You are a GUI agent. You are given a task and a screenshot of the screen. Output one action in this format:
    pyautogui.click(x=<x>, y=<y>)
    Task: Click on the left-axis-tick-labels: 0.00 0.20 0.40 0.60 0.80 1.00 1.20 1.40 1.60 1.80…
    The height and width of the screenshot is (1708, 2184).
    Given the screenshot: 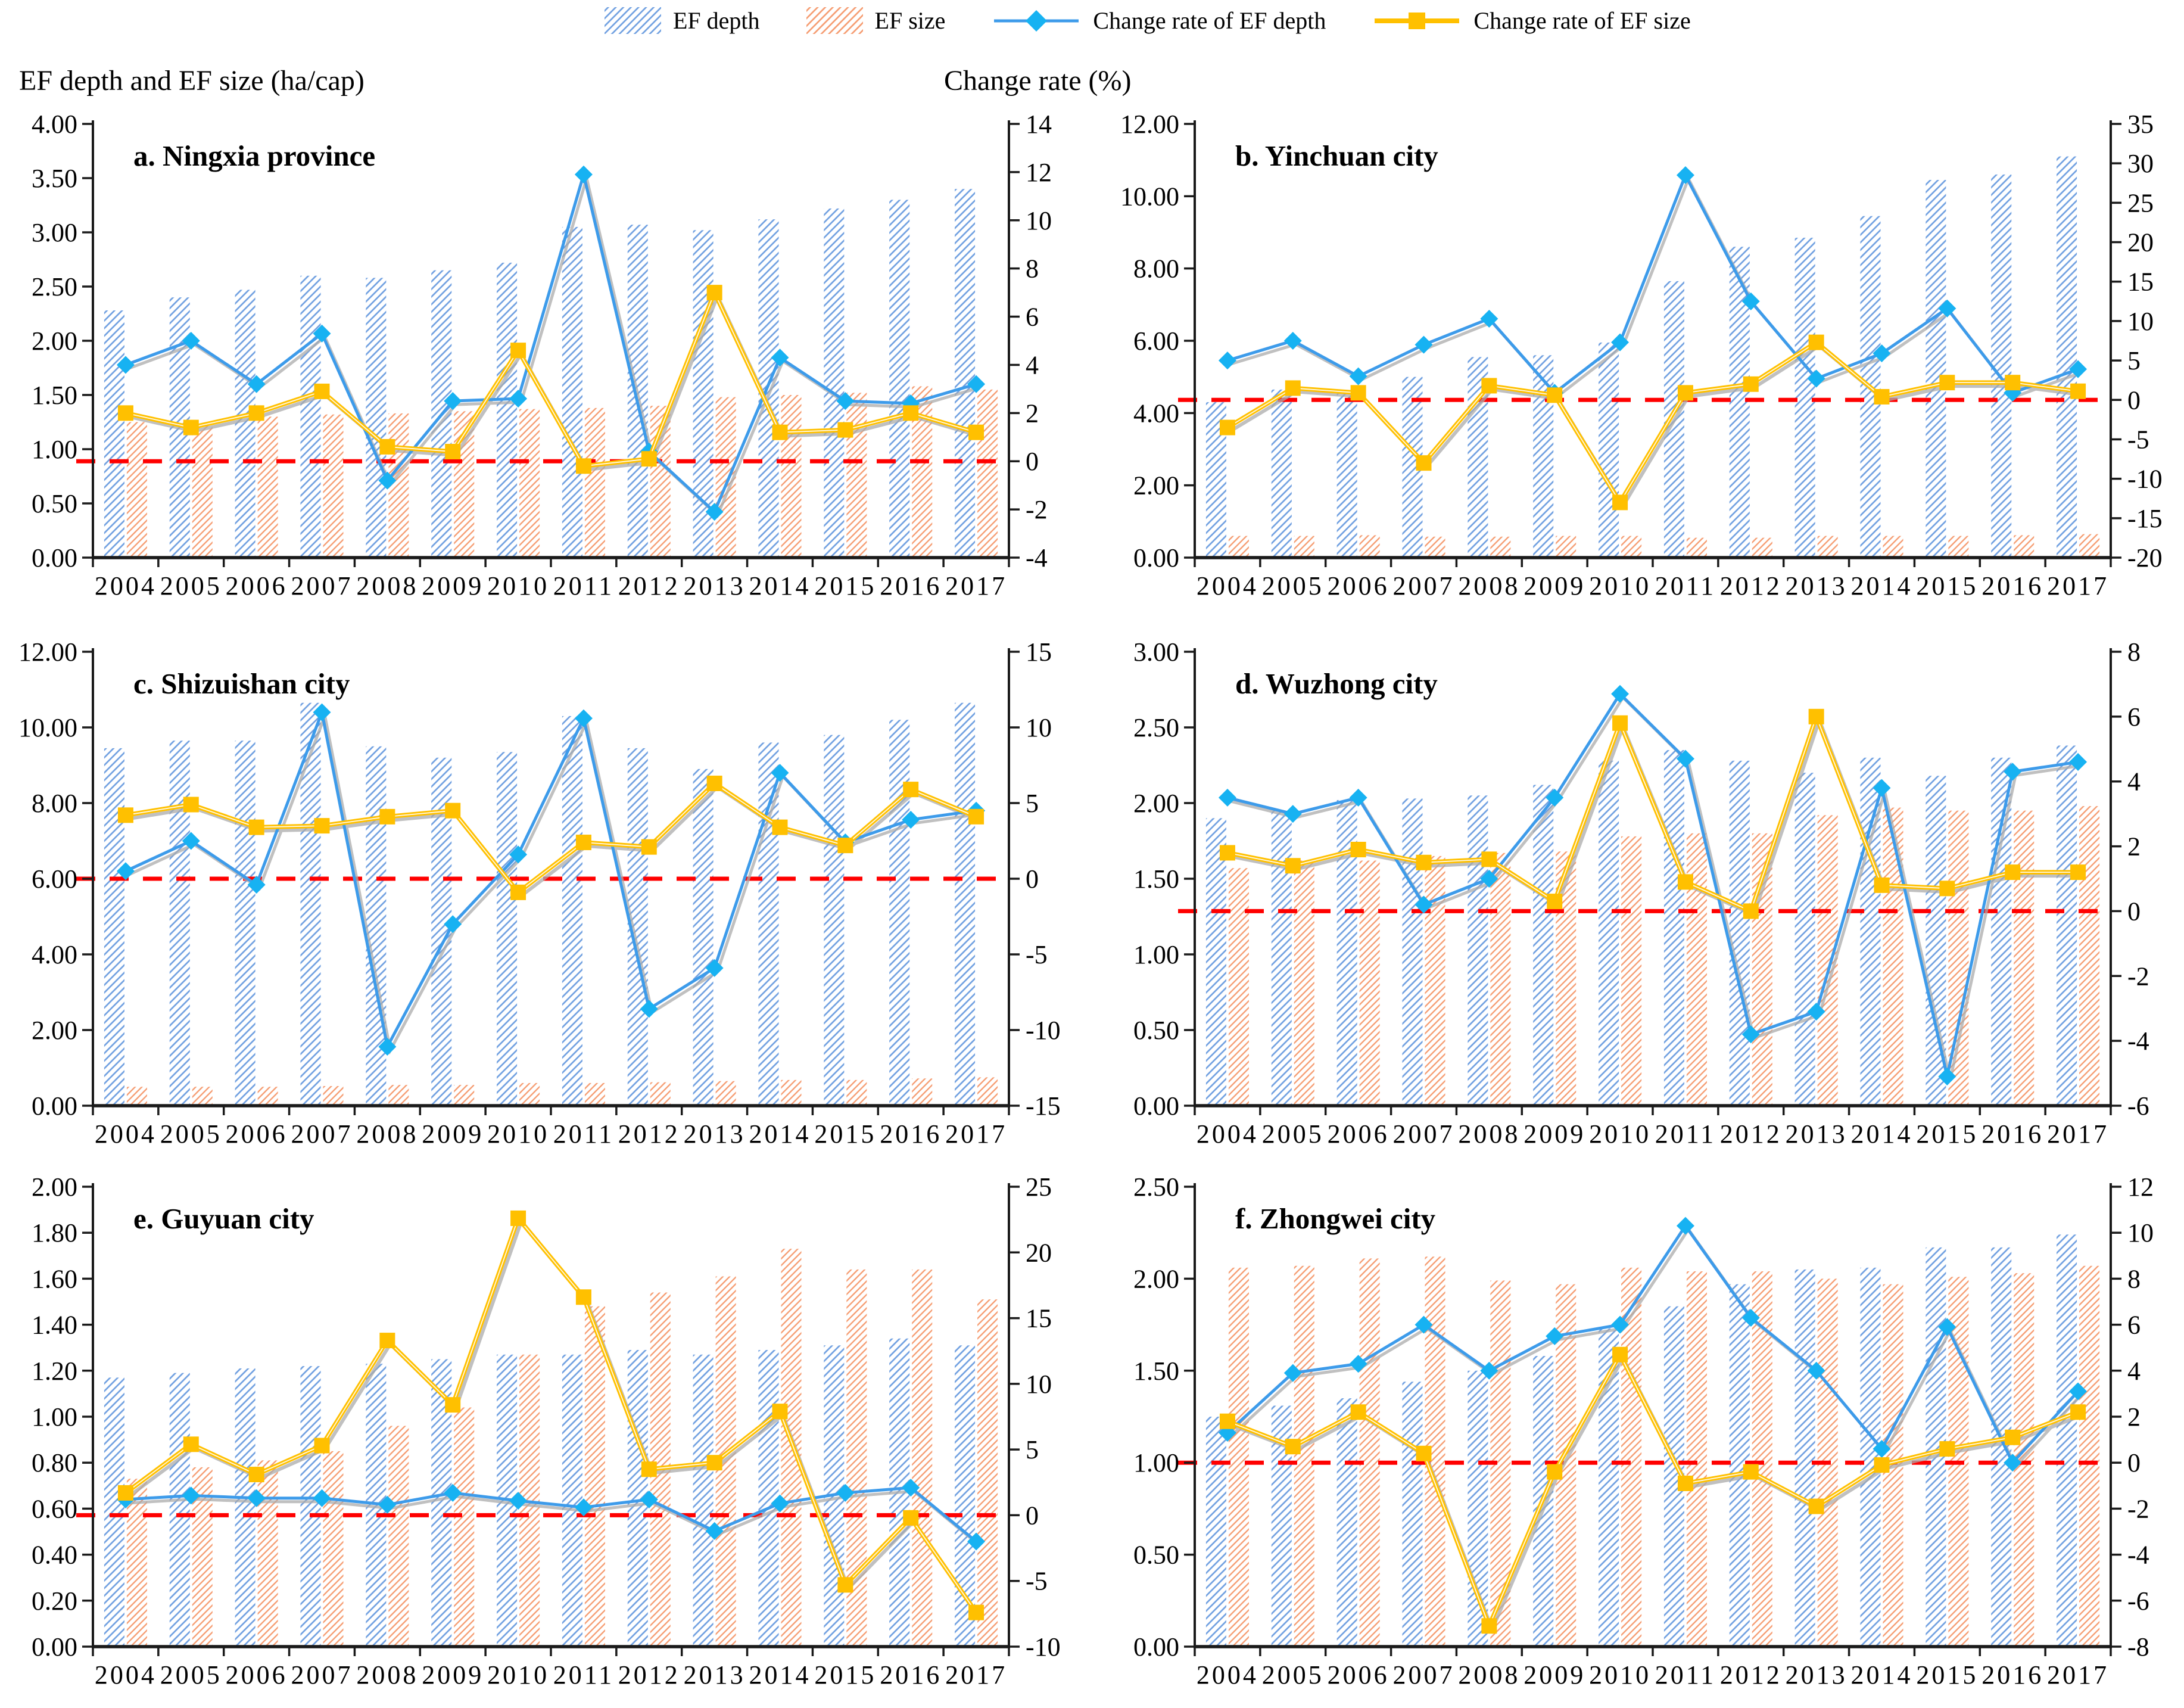 What is the action you would take?
    pyautogui.click(x=54, y=1419)
    